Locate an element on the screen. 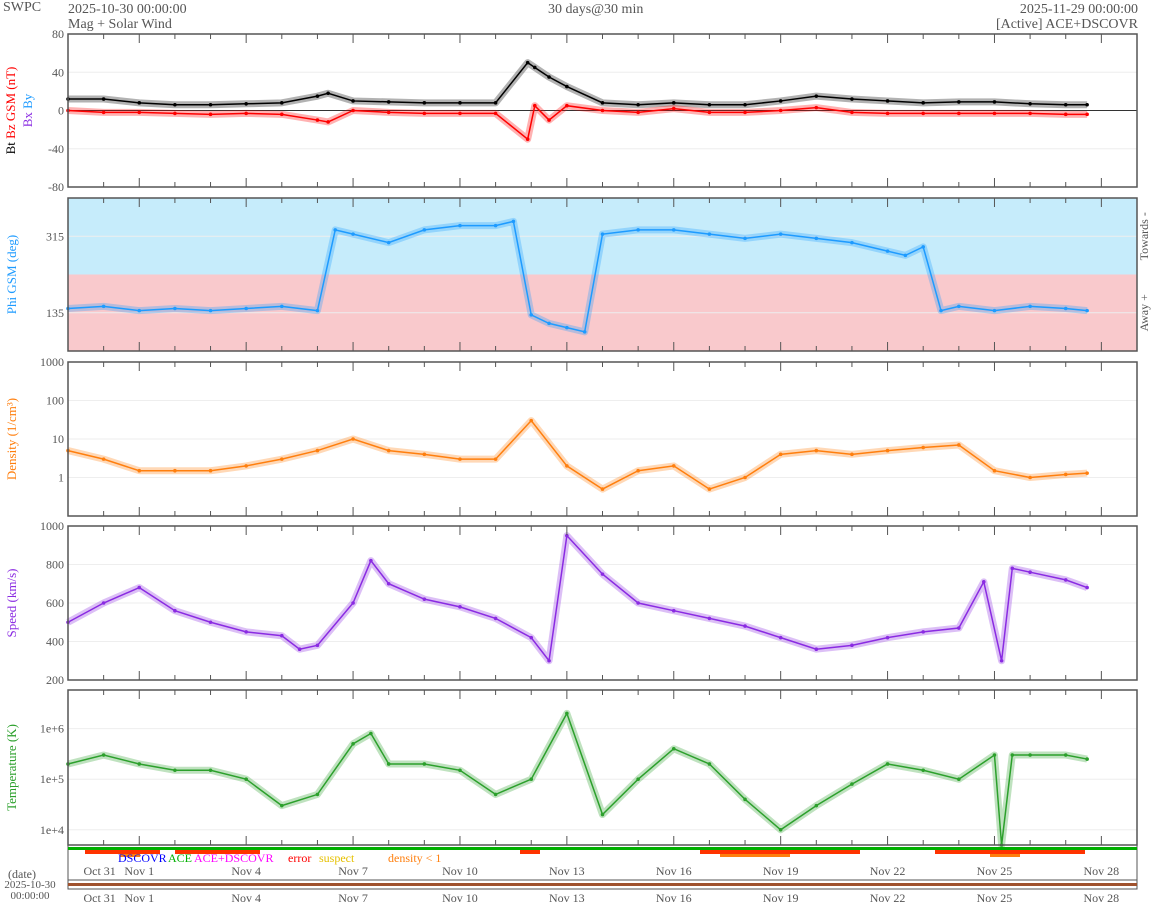 The image size is (1158, 905). away-label: Away + is located at coordinates (1144, 313).